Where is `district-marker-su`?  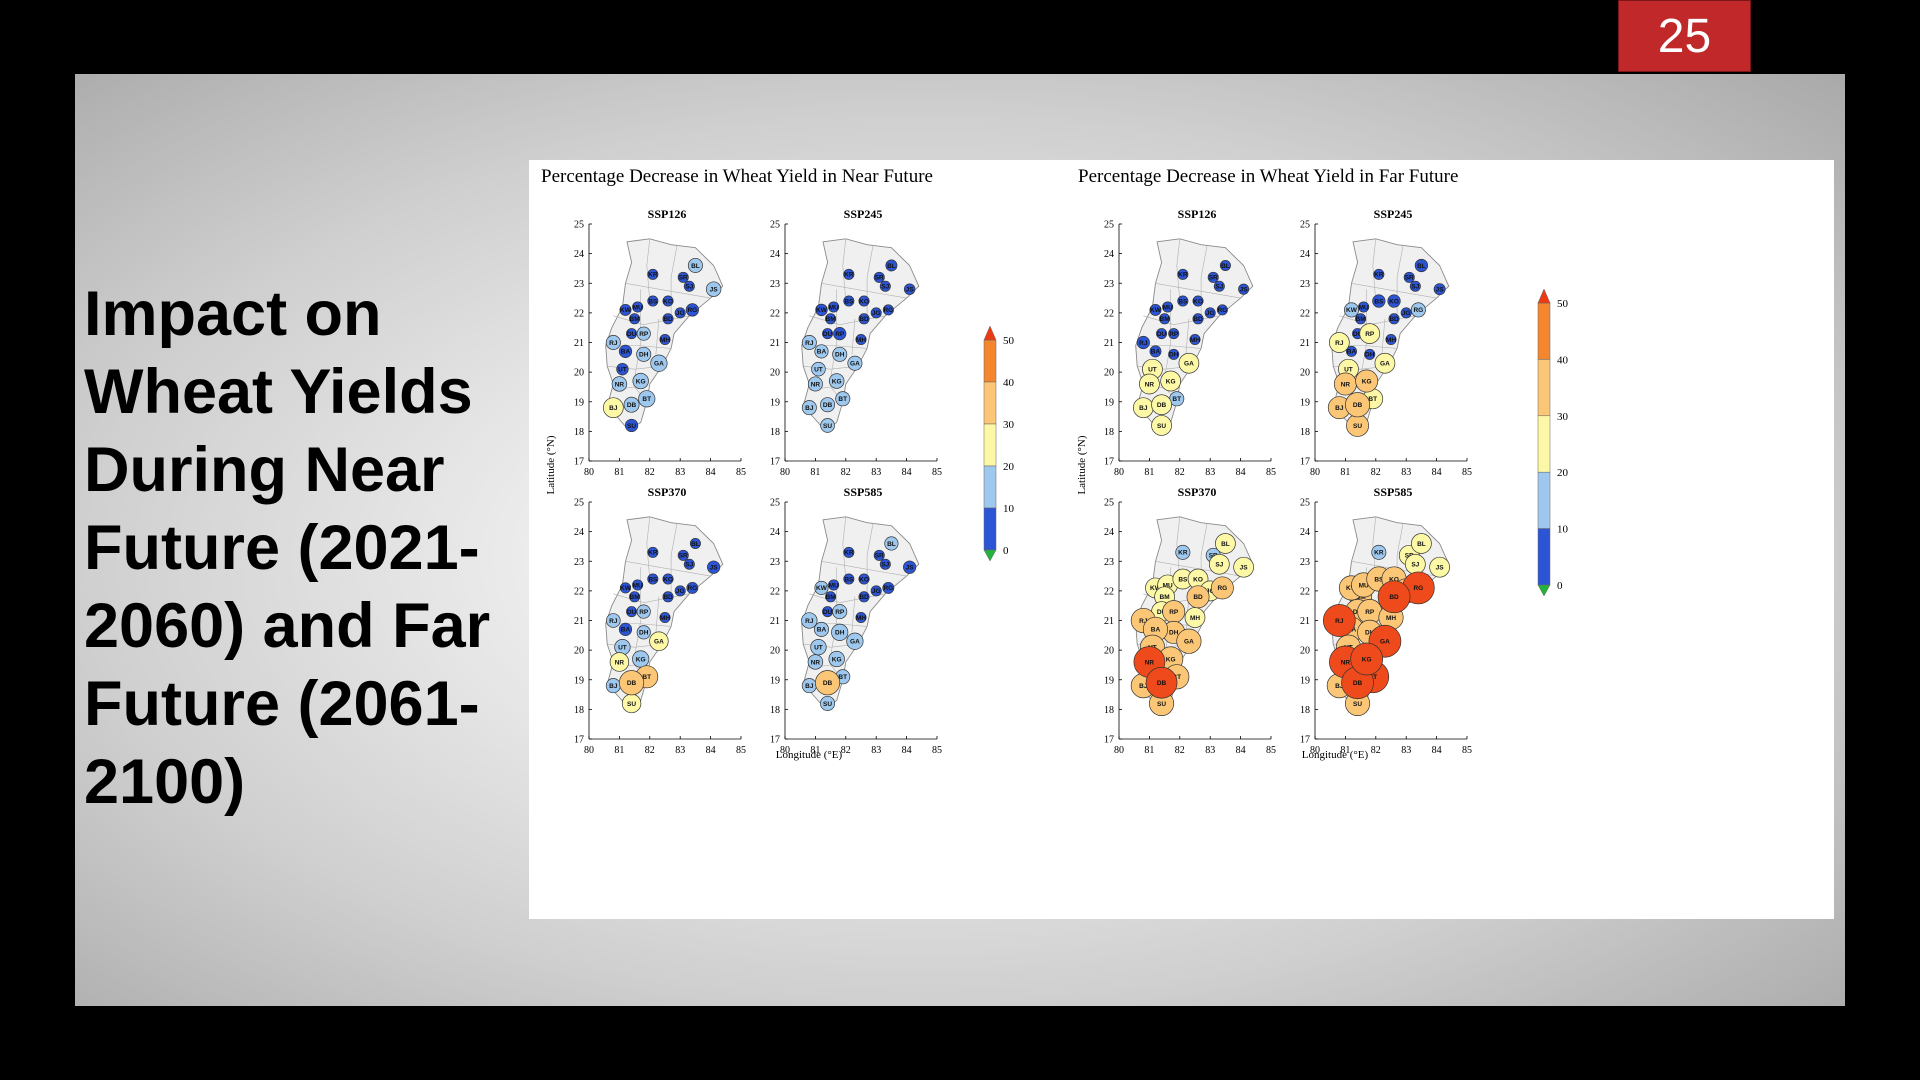 district-marker-su is located at coordinates (1161, 425).